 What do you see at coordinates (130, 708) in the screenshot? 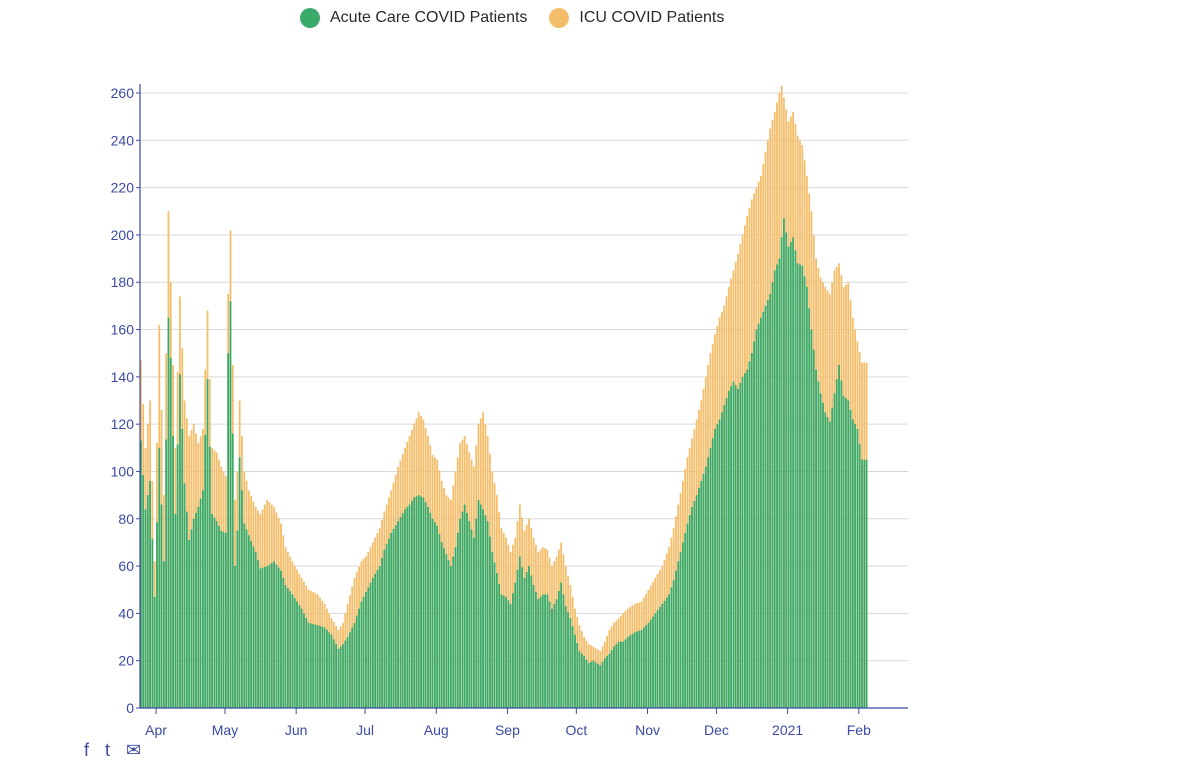
I see `y-tick-label: 0` at bounding box center [130, 708].